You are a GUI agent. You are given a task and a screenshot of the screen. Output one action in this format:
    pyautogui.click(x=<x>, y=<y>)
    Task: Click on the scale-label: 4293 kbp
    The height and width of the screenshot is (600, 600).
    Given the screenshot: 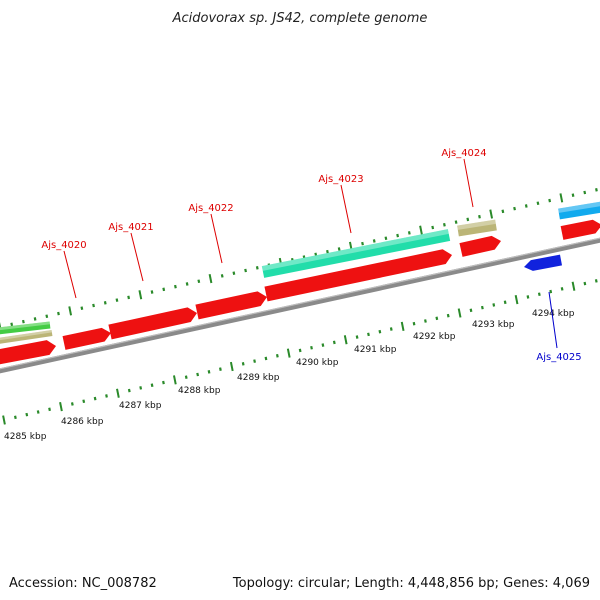 What is the action you would take?
    pyautogui.click(x=493, y=325)
    